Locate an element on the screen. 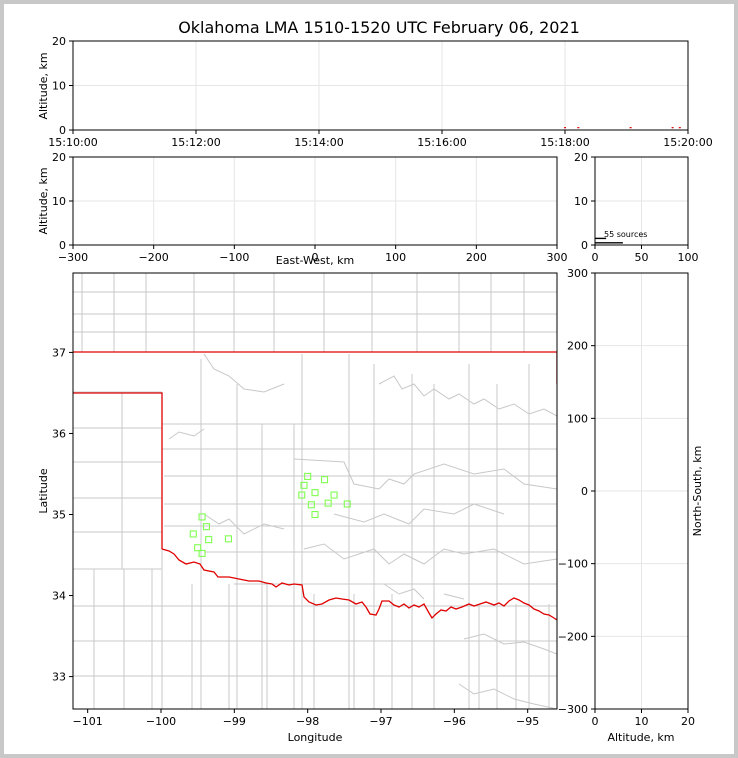  hist-tick-label: 100 is located at coordinates (688, 257).